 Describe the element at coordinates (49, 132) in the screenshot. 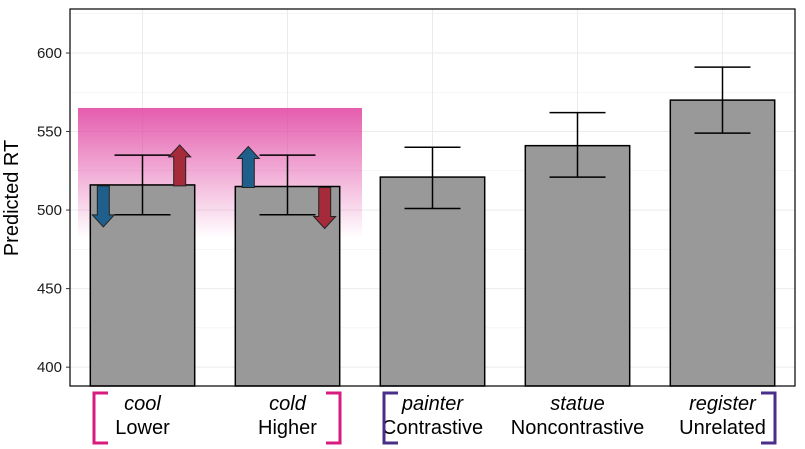

I see `y-tick-label: 550` at that location.